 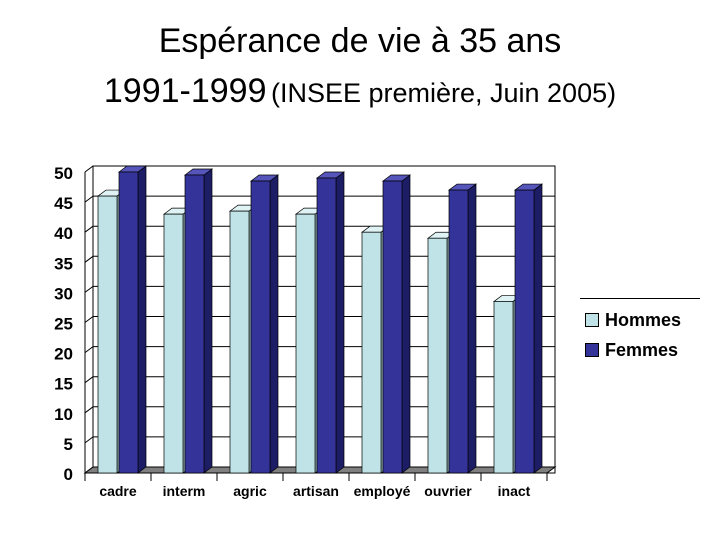 What do you see at coordinates (63, 384) in the screenshot?
I see `y-tick-label: 15` at bounding box center [63, 384].